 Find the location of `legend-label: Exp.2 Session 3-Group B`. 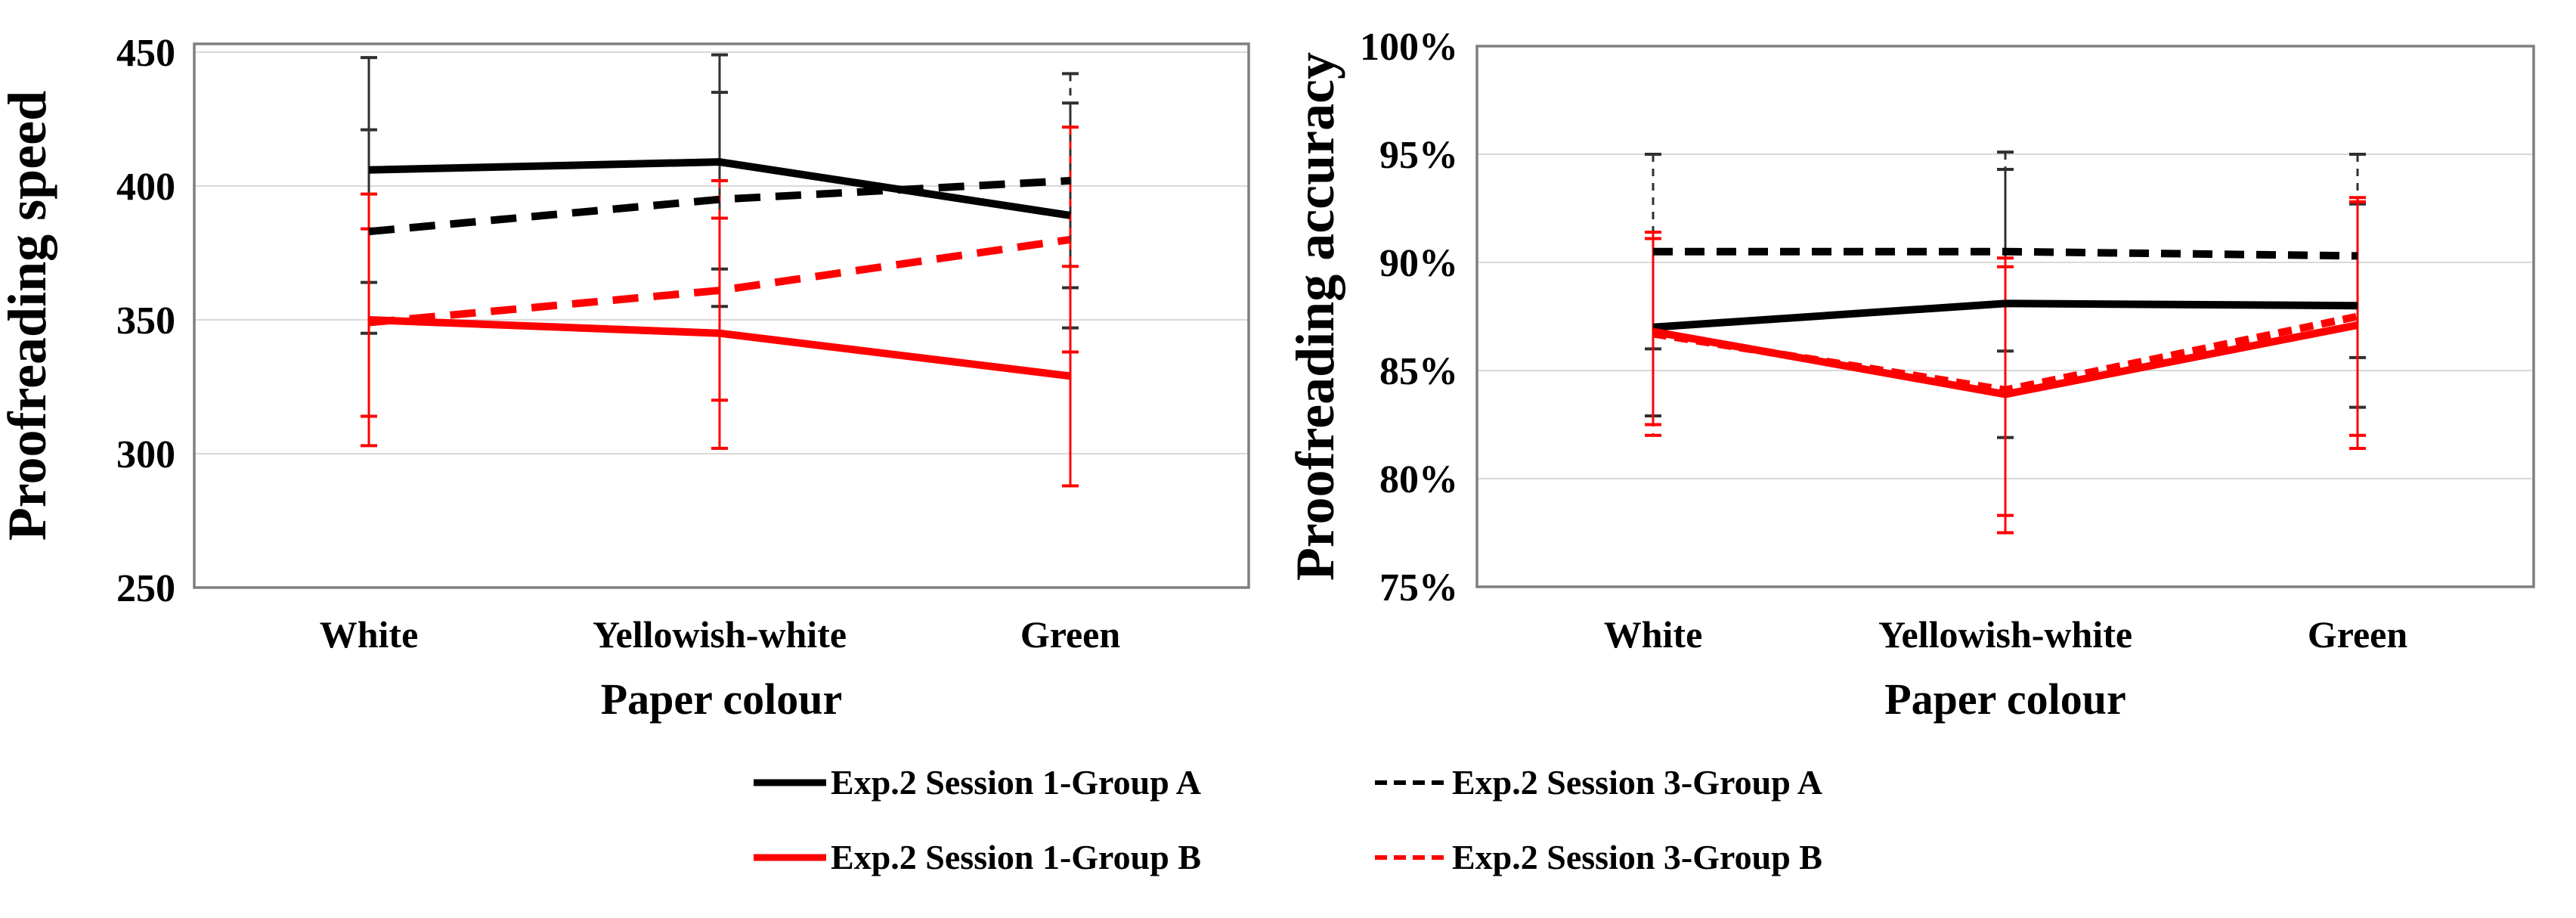

legend-label: Exp.2 Session 3-Group B is located at coordinates (1637, 857).